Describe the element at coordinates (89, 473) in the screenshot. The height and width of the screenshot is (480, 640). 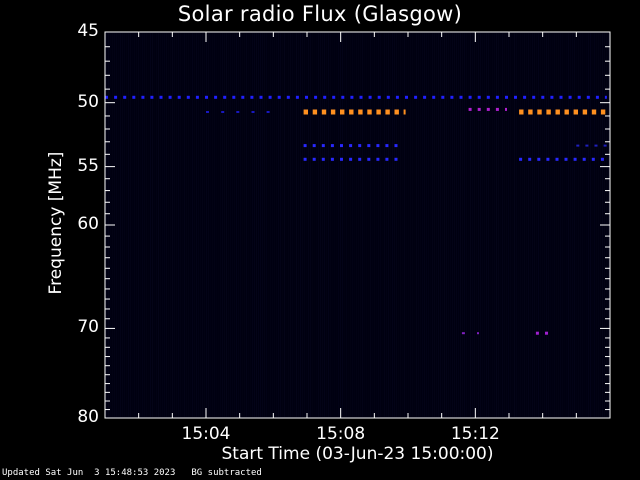
I see `updated-timestamp: Updated Sat Jun 3 15:48:53 2023` at that location.